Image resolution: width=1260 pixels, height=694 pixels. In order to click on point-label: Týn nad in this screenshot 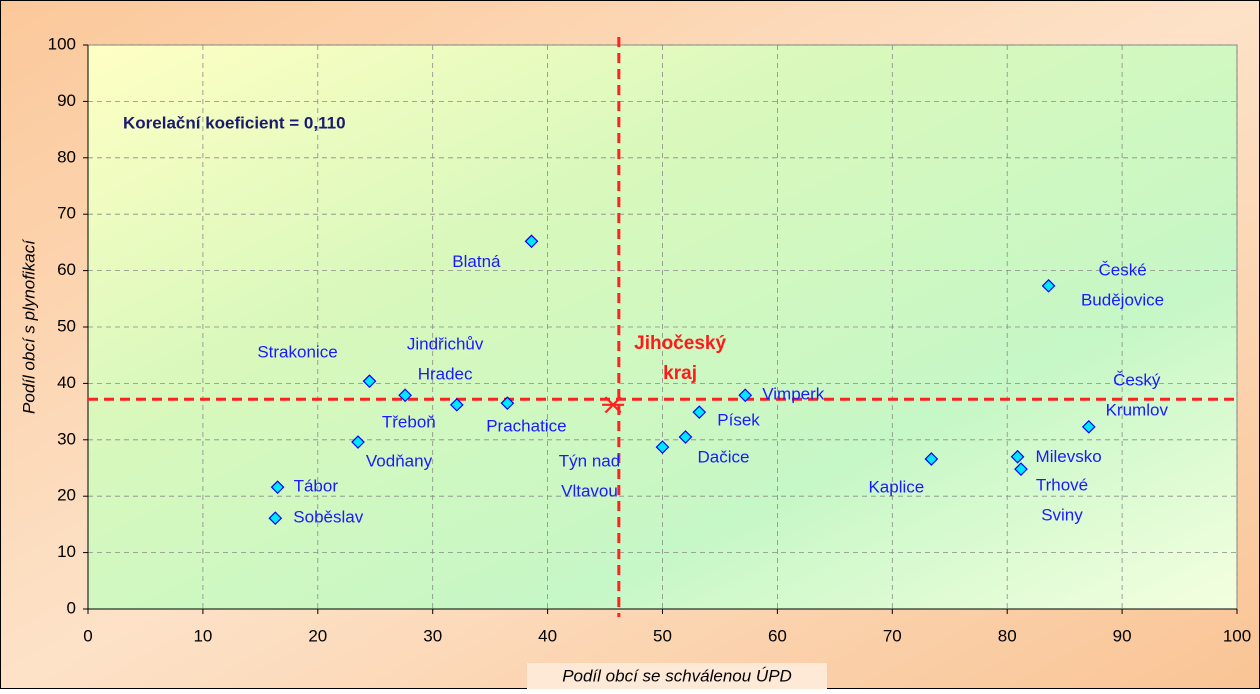, I will do `click(589, 461)`.